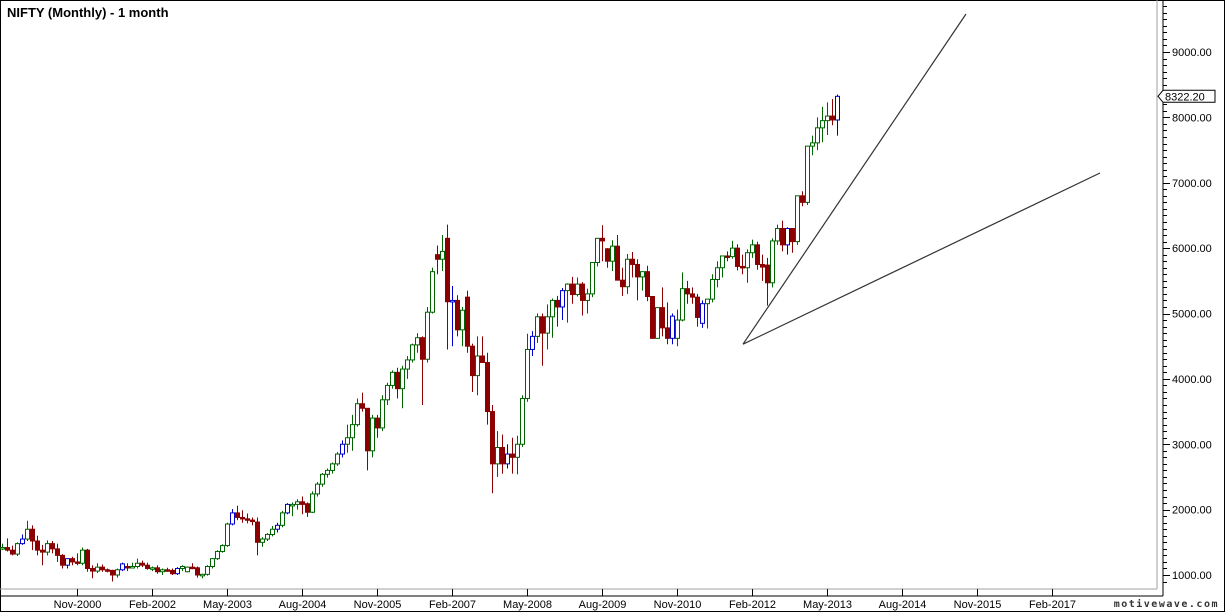  What do you see at coordinates (1192, 445) in the screenshot?
I see `y-tick-label: 3000.00` at bounding box center [1192, 445].